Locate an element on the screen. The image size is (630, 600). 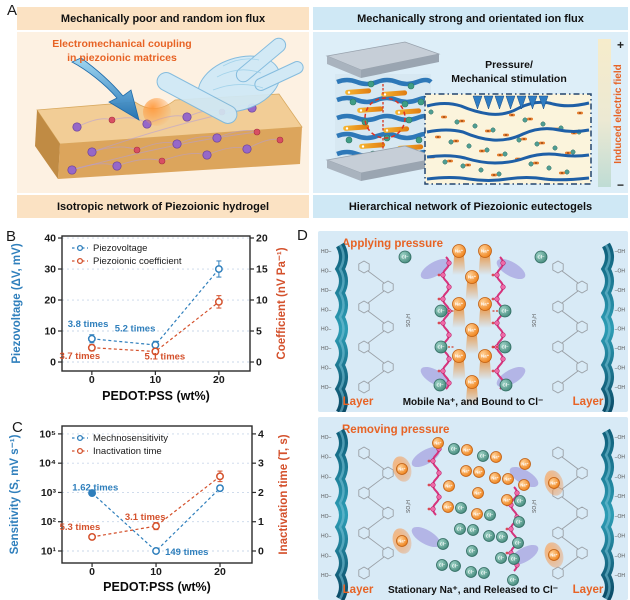
induced-field-label: Induced electric field is located at coordinates (618, 113).